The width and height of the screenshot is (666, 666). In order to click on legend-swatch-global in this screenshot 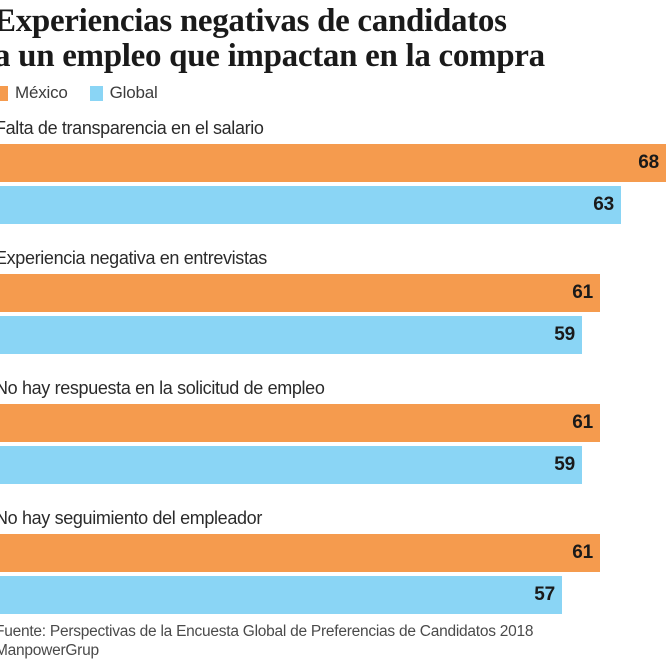, I will do `click(96, 93)`.